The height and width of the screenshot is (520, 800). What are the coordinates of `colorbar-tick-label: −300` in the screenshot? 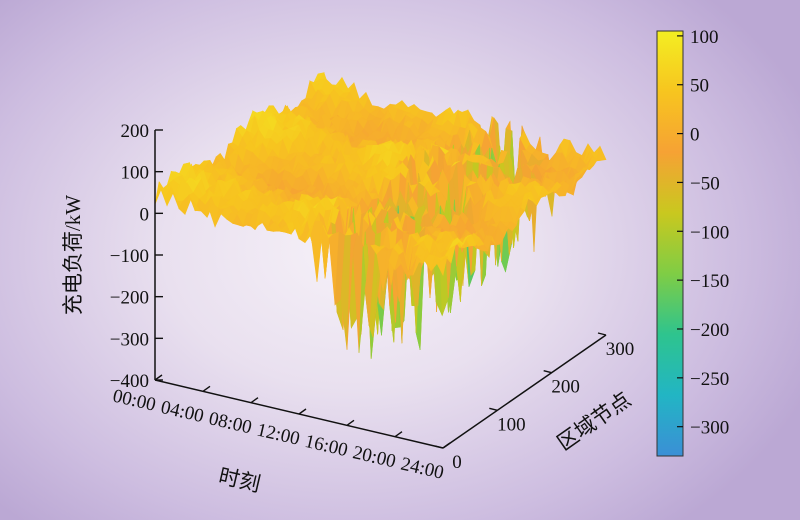 It's located at (709, 428).